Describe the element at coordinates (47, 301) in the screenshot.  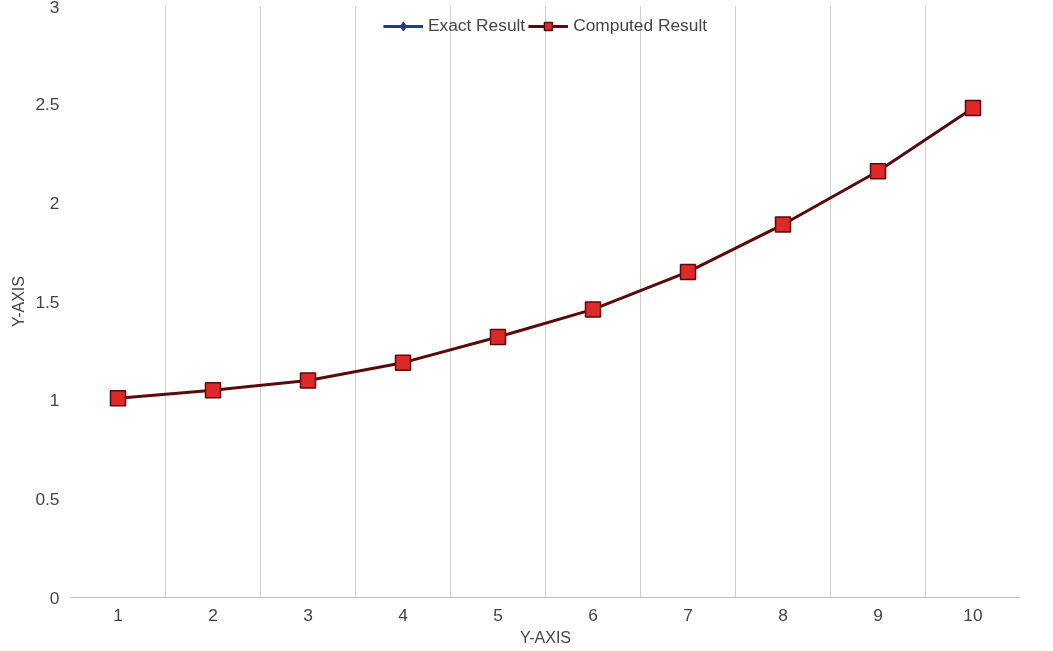
I see `y-tick-label: 1.5` at that location.